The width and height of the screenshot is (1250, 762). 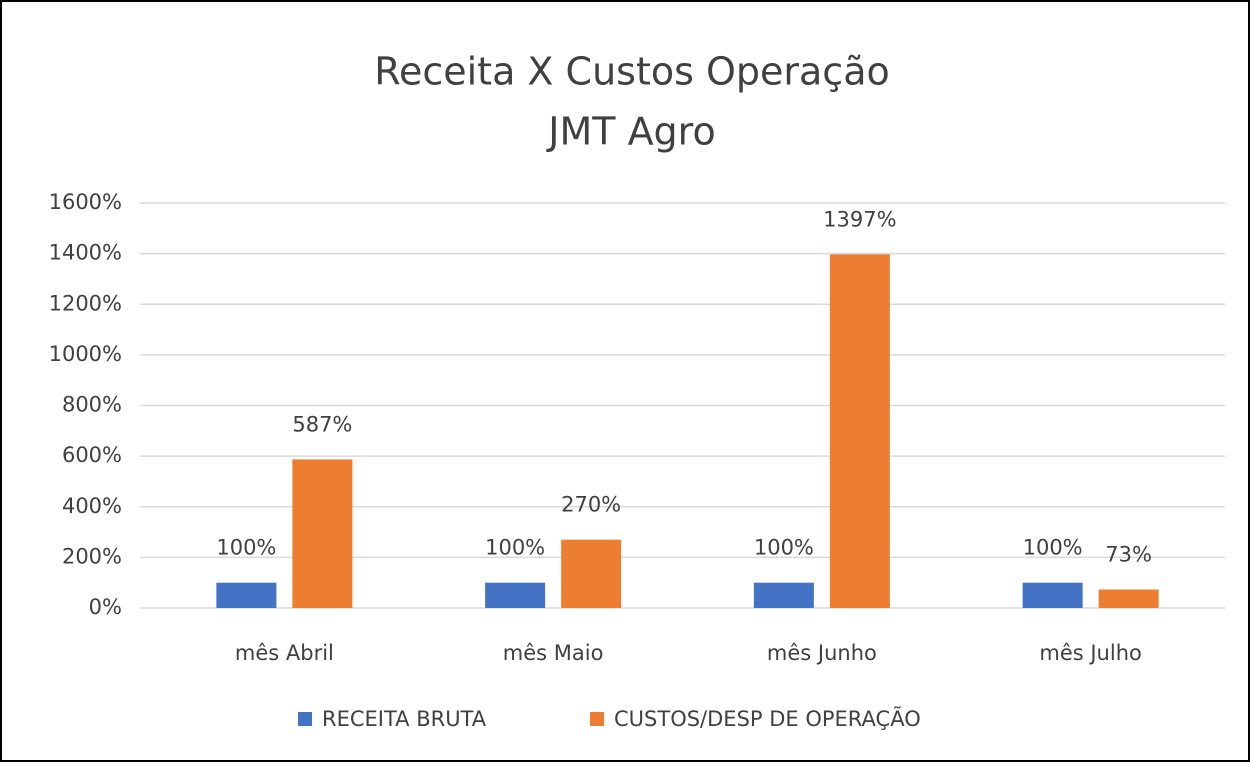 I want to click on y-tick-label: 1000%, so click(x=85, y=354).